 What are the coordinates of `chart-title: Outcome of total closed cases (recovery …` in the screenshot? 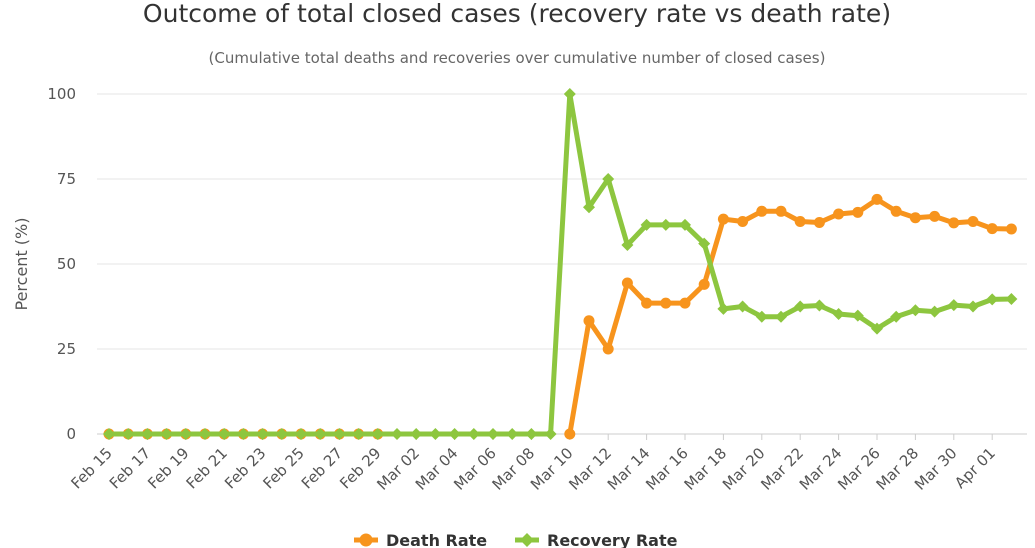 It's located at (517, 14).